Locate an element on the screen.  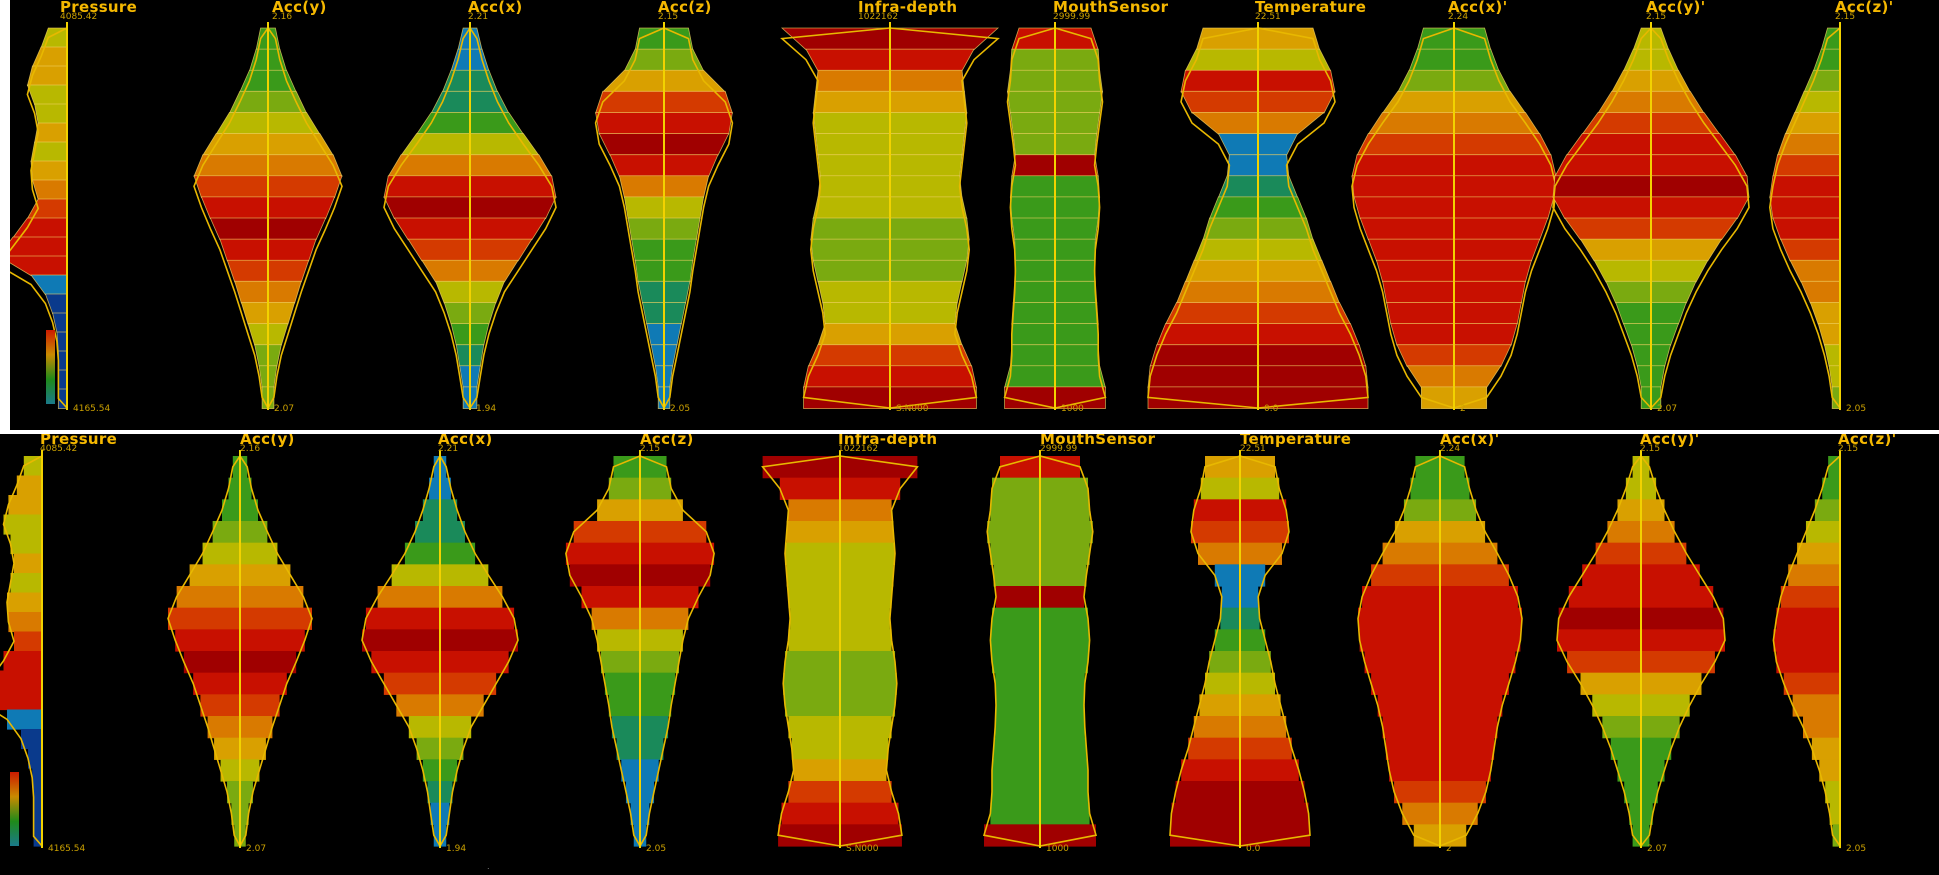
attribute-max-value: 1022162 is located at coordinates (858, 449).